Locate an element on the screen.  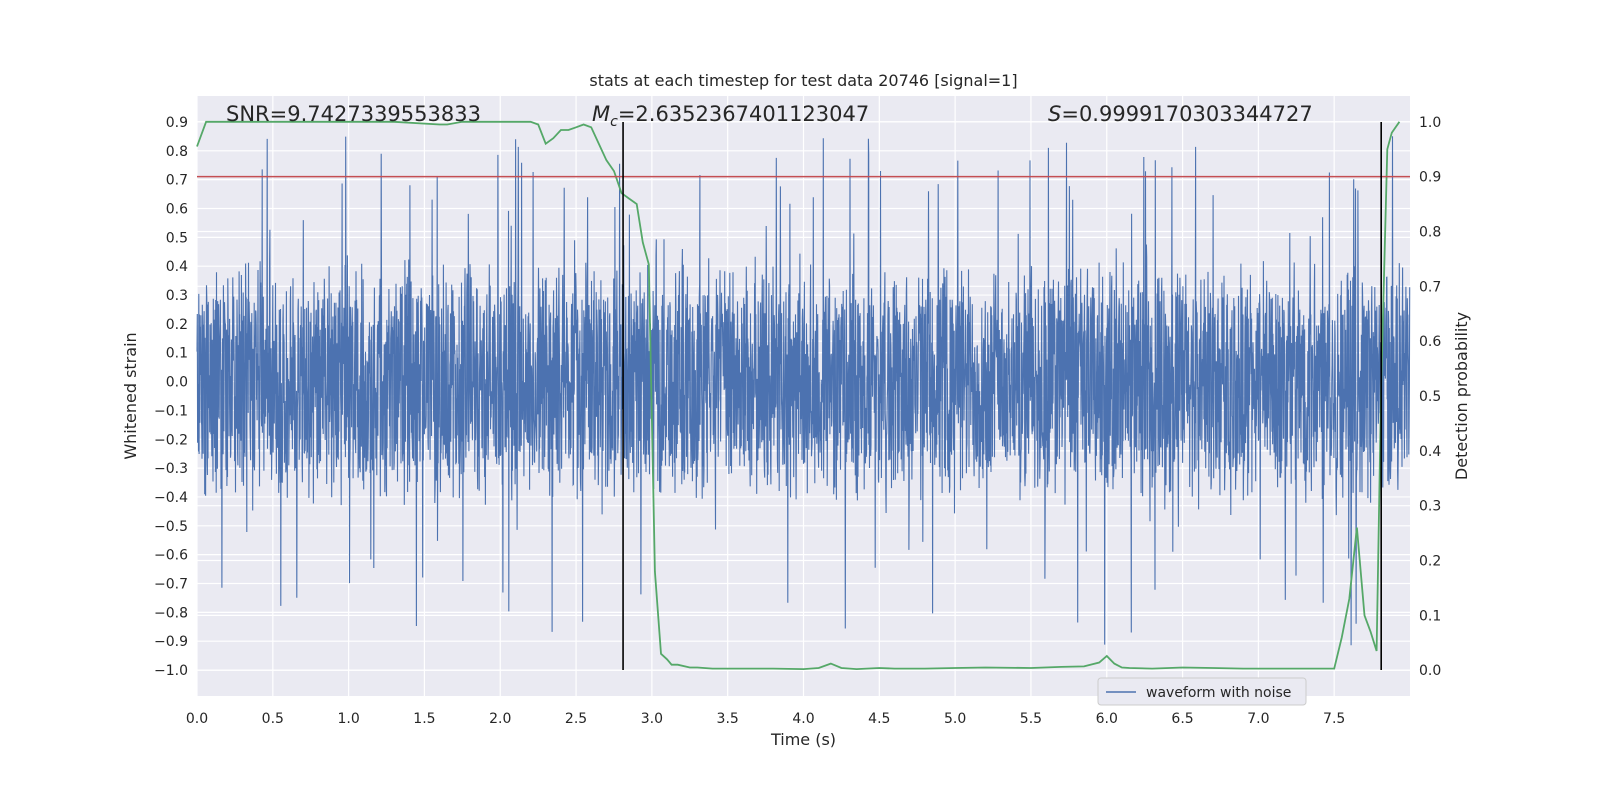
statistic-symbol: S is located at coordinates (1054, 114).